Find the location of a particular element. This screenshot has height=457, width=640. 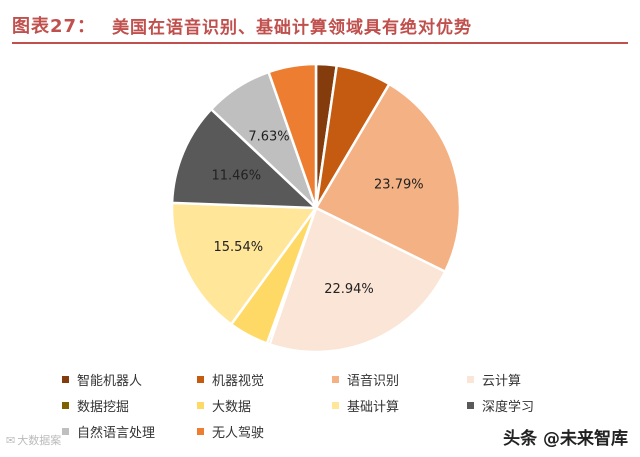

legend-label: 自然语言处理 is located at coordinates (116, 433).